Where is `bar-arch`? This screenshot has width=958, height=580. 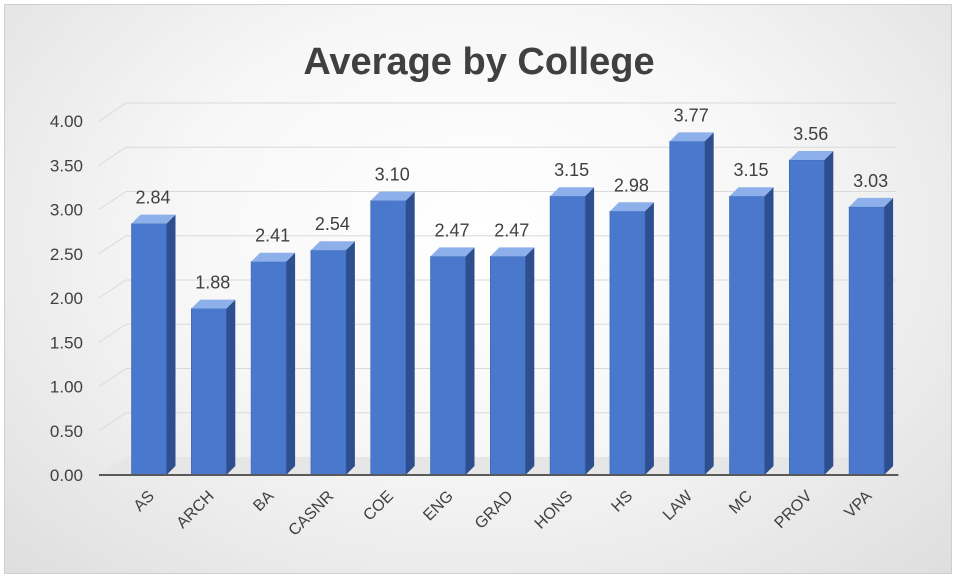 bar-arch is located at coordinates (213, 387).